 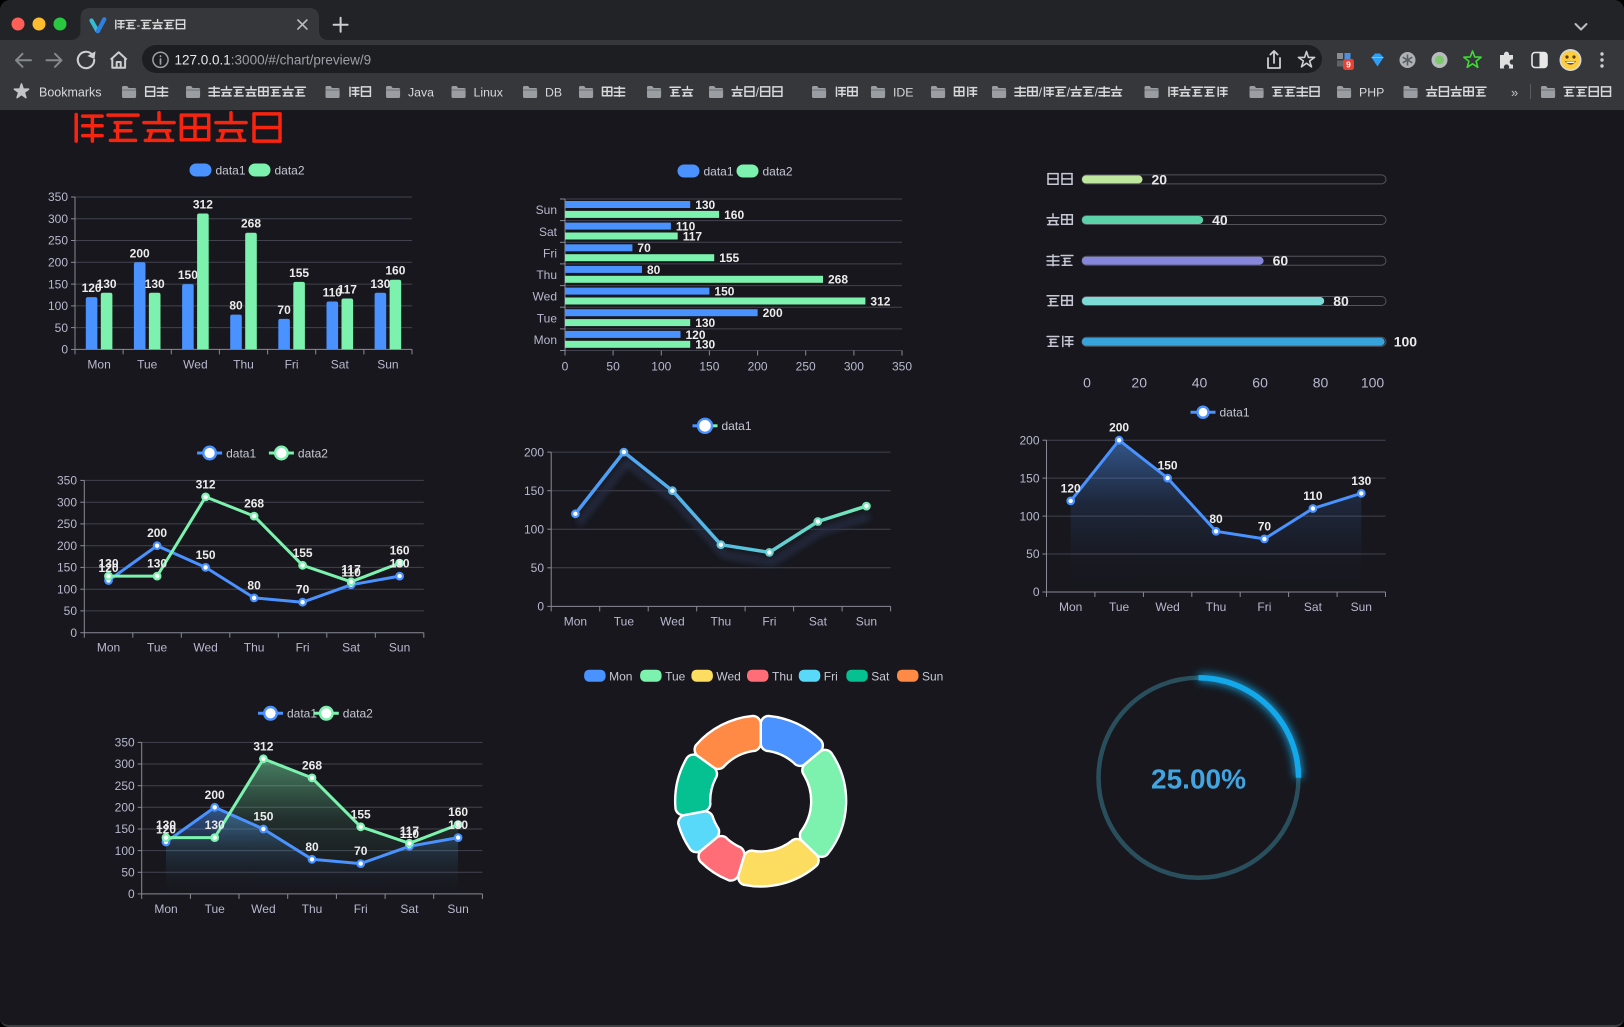 I want to click on svg-text: 25.00%, so click(x=1198, y=778).